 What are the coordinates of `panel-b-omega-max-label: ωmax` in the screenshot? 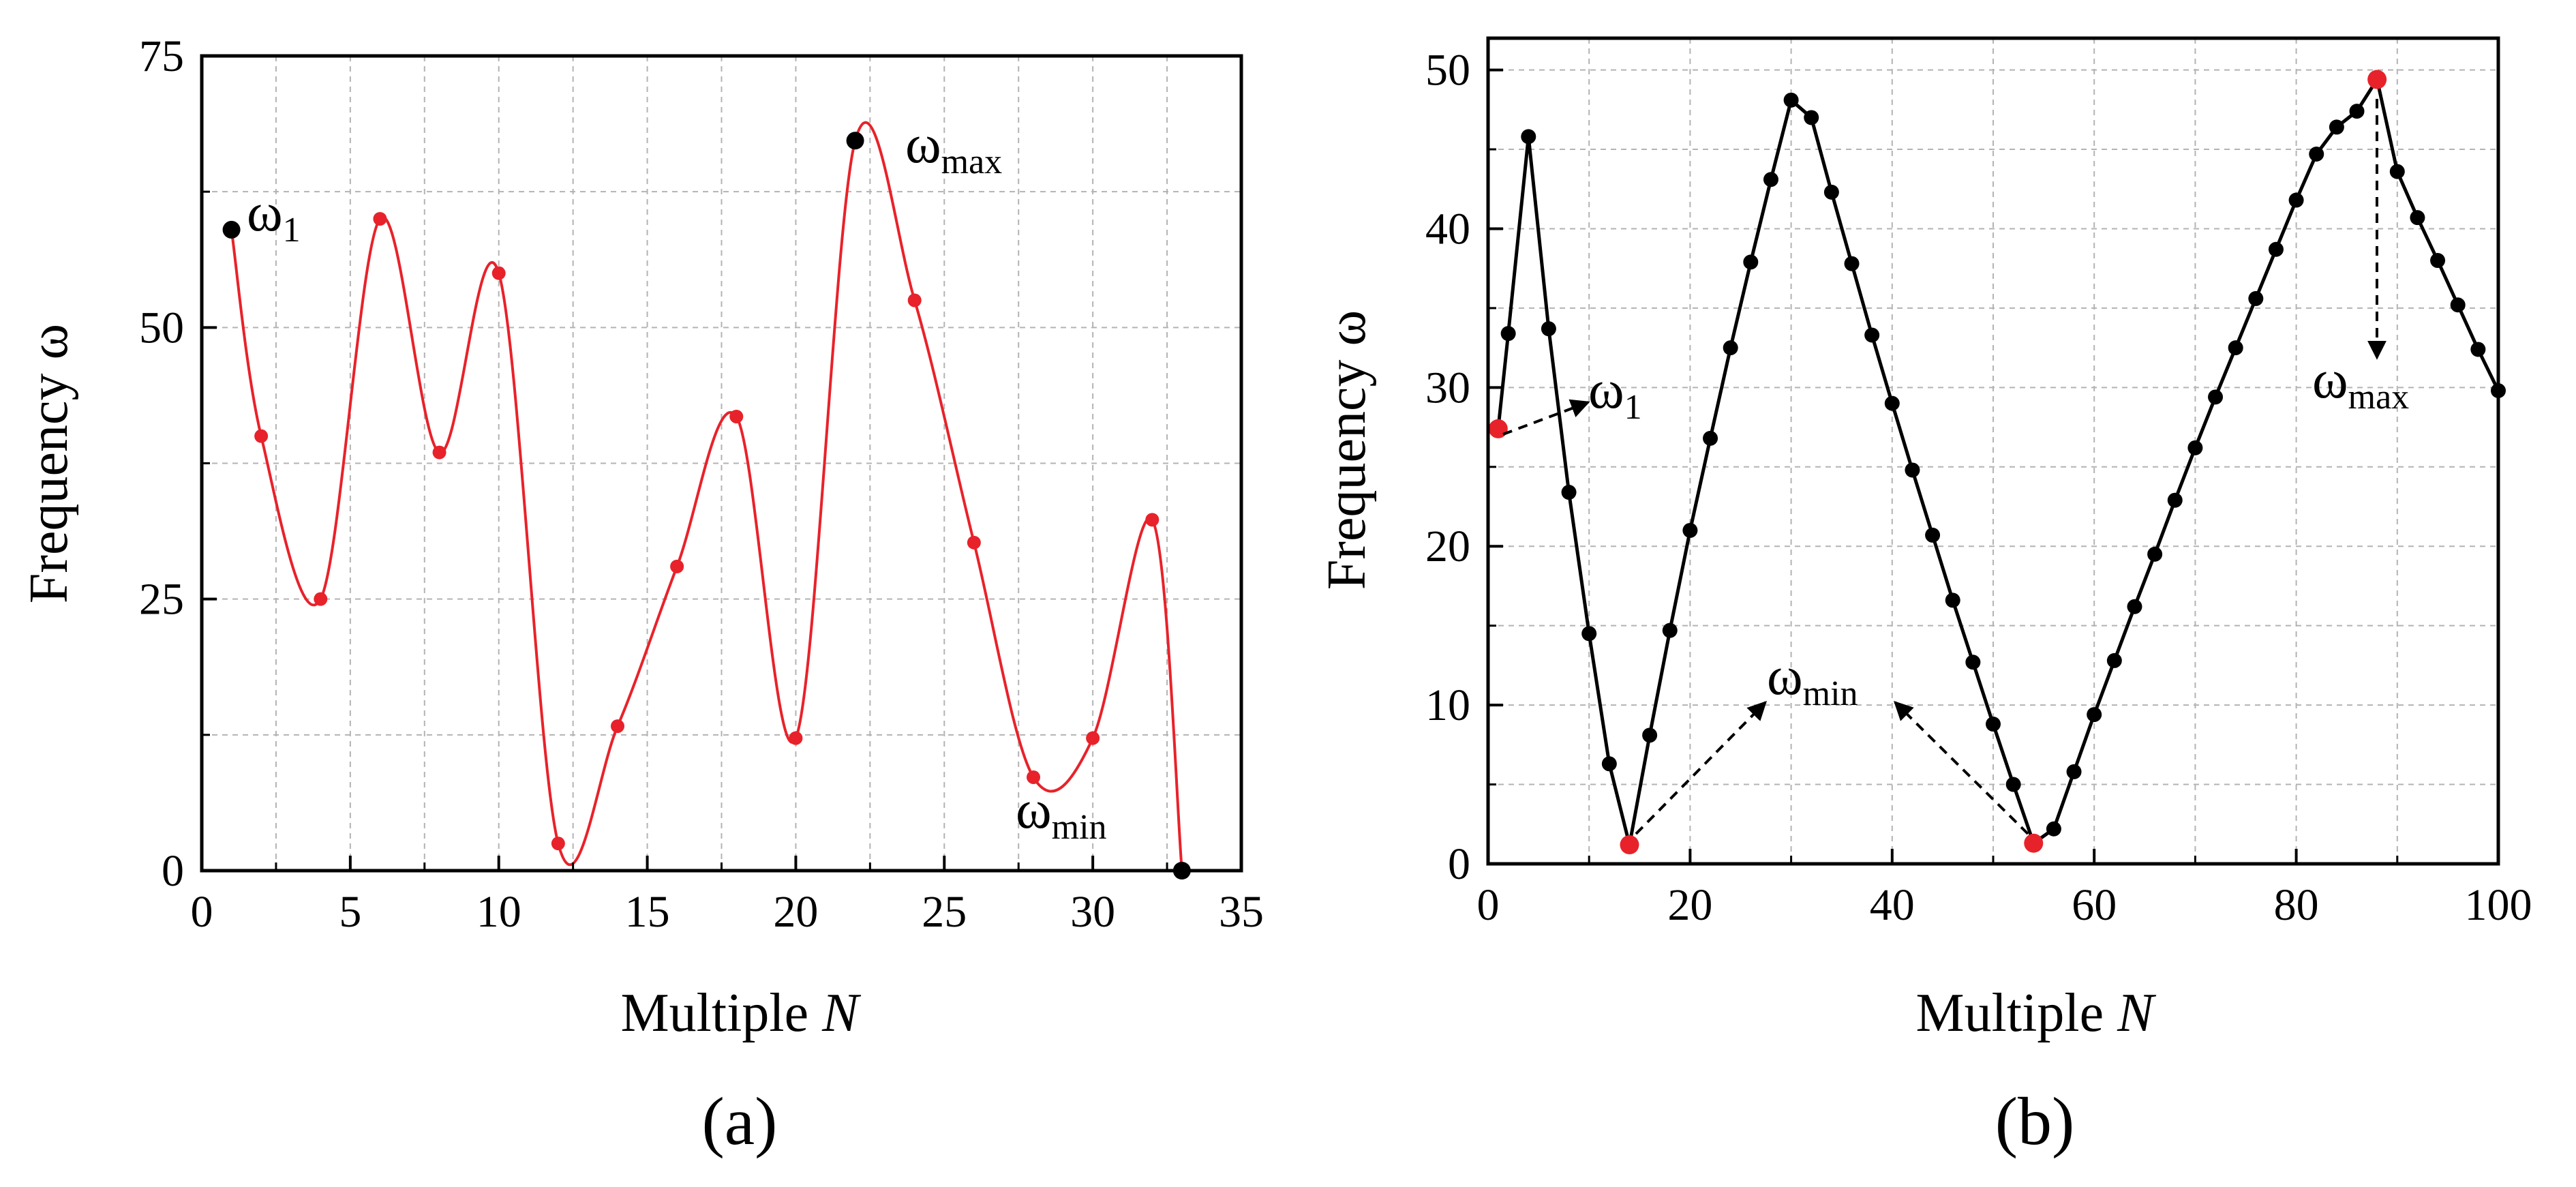 It's located at (2360, 383).